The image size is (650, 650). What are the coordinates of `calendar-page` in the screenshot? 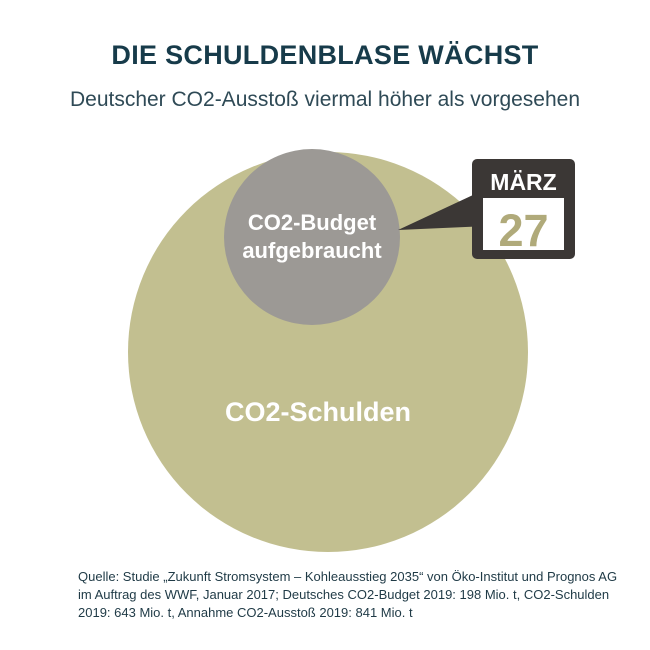 It's located at (523, 224).